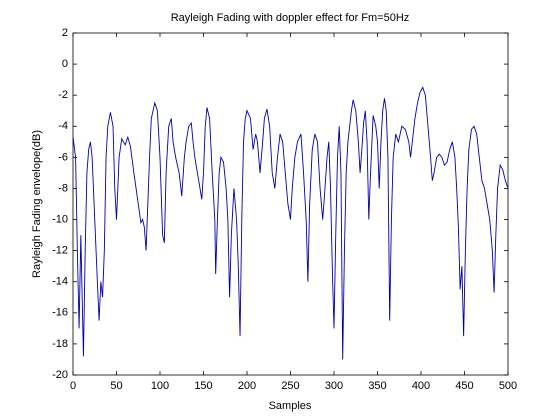  I want to click on x-tick-label: 100, so click(160, 386).